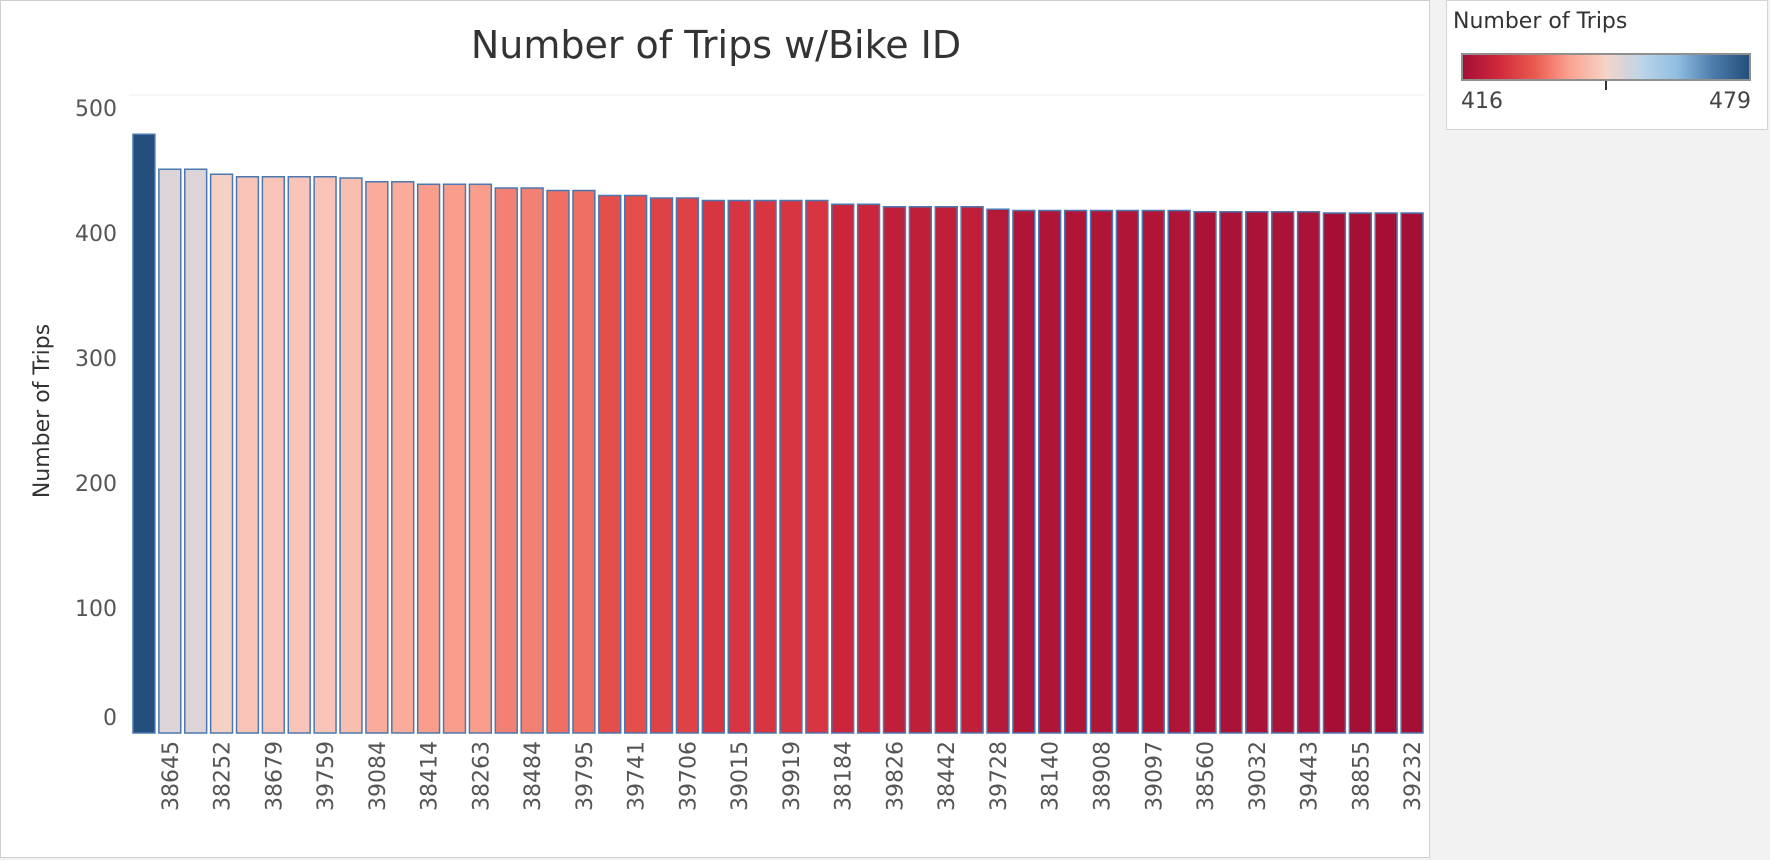 Image resolution: width=1770 pixels, height=860 pixels. What do you see at coordinates (533, 776) in the screenshot?
I see `x-tick-label: 38484` at bounding box center [533, 776].